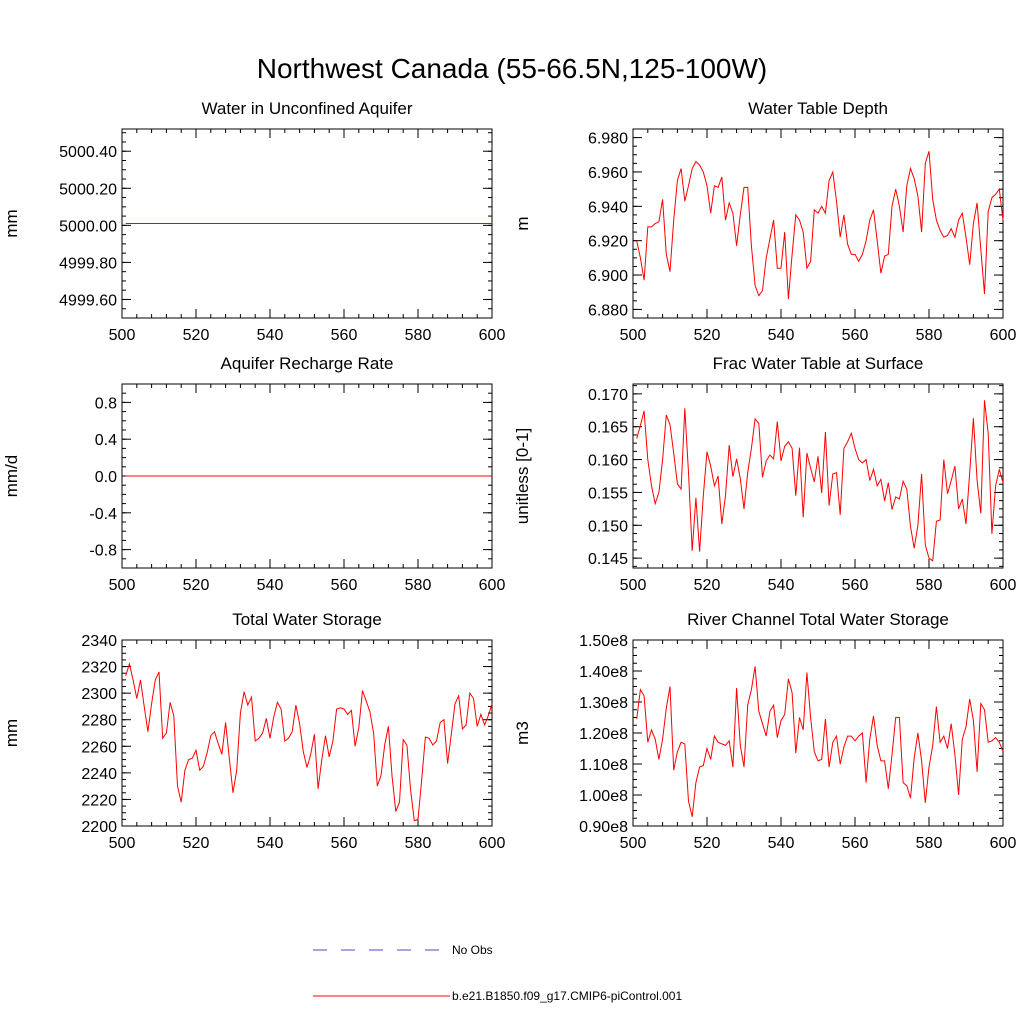 Image resolution: width=1024 pixels, height=1024 pixels. What do you see at coordinates (88, 300) in the screenshot?
I see `y-tick-label: 4999.60` at bounding box center [88, 300].